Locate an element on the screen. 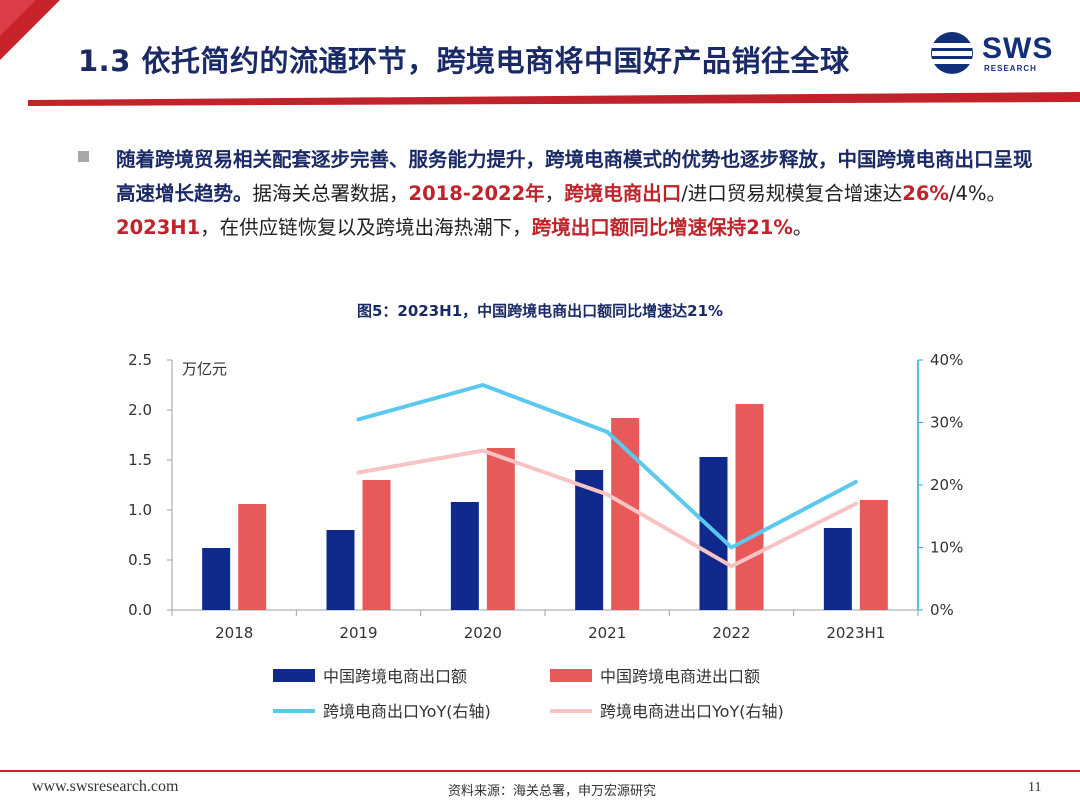  x-tick-label: 2022 is located at coordinates (731, 633).